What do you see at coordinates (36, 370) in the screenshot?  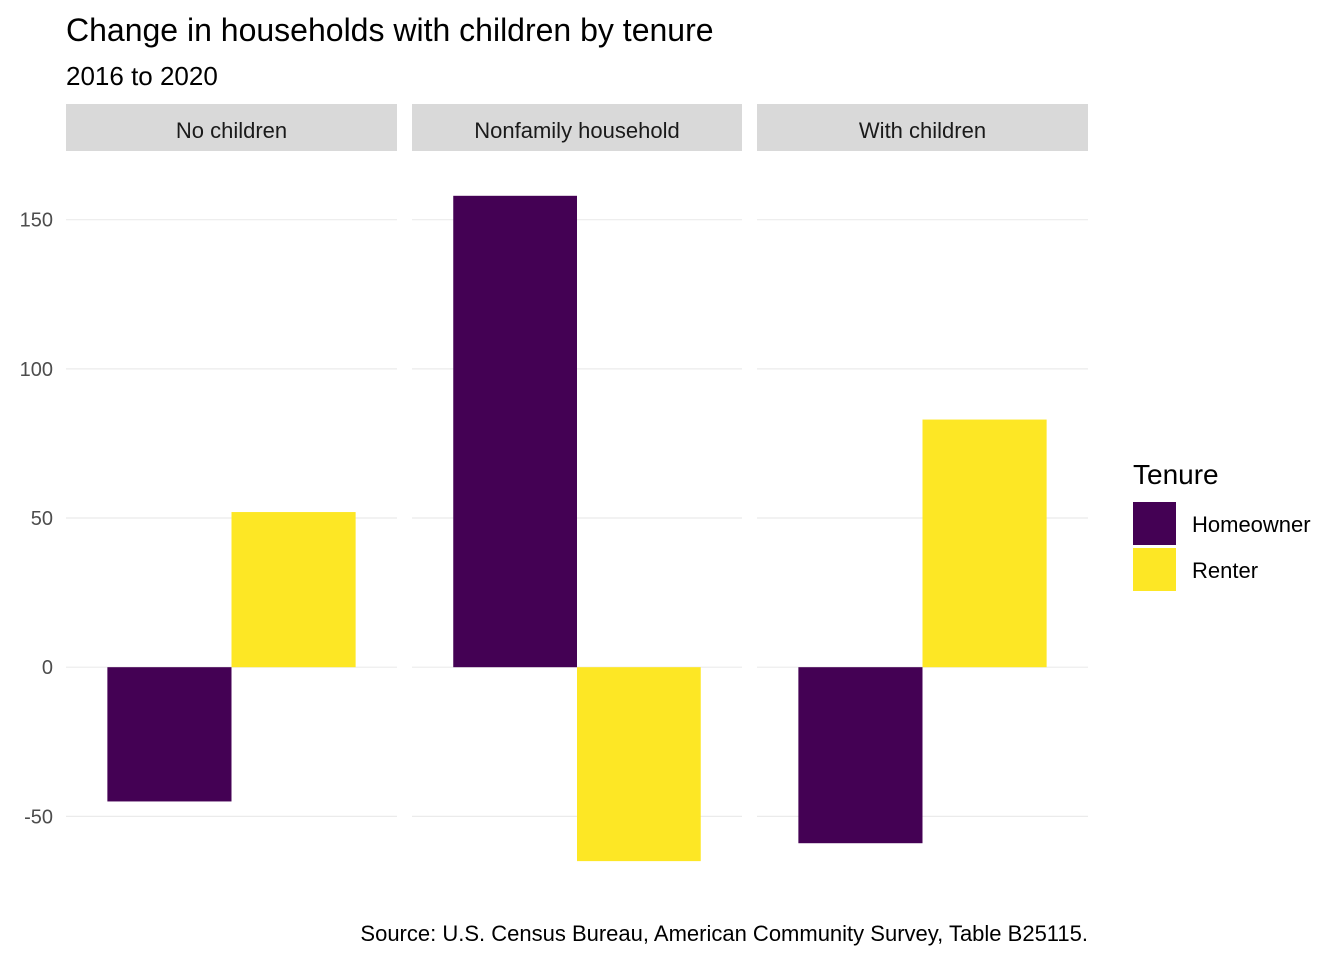 I see `y-tick-label: 100` at bounding box center [36, 370].